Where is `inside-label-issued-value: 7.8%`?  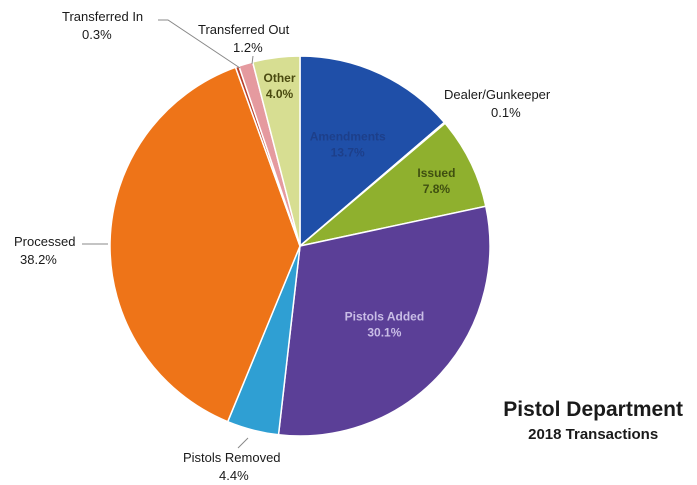 inside-label-issued-value: 7.8% is located at coordinates (437, 189).